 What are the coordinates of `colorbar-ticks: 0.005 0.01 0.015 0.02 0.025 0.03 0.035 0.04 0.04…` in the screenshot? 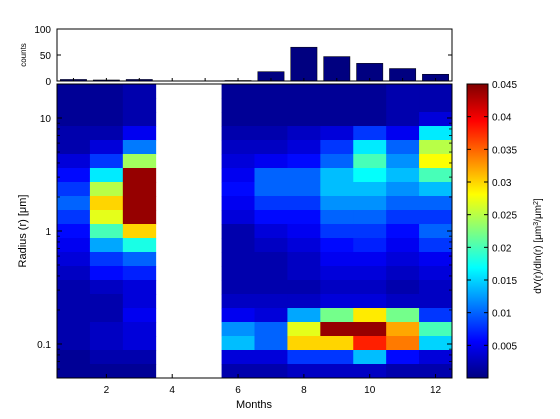 It's located at (492, 216).